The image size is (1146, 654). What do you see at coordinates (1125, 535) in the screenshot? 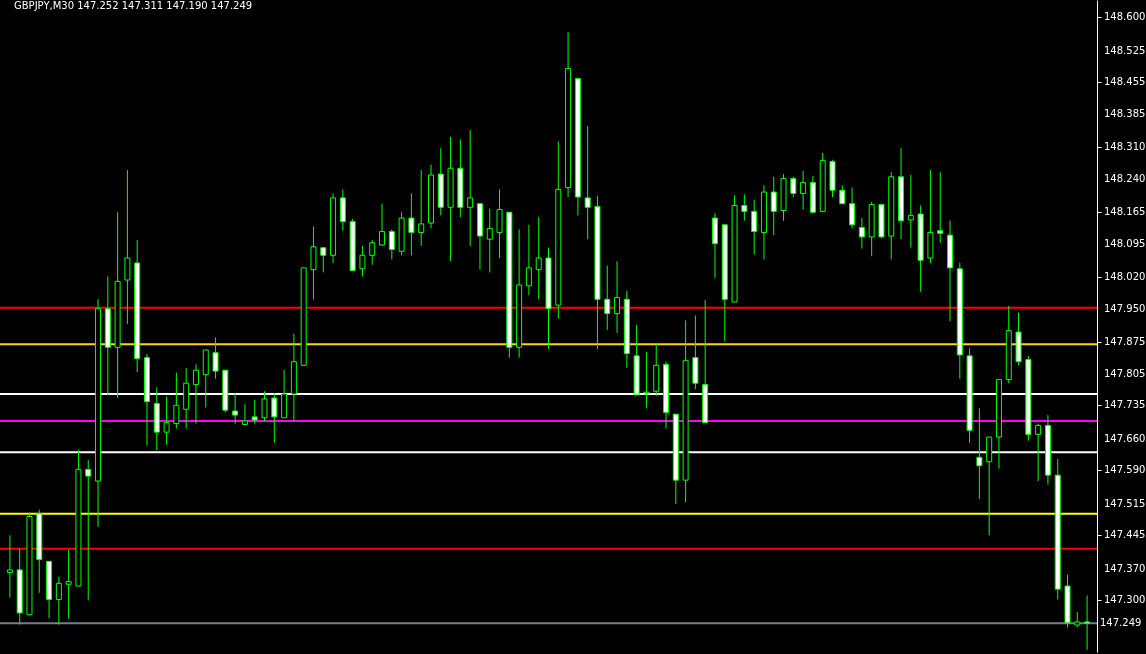
I see `y-tick-label: 147.445` at bounding box center [1125, 535].